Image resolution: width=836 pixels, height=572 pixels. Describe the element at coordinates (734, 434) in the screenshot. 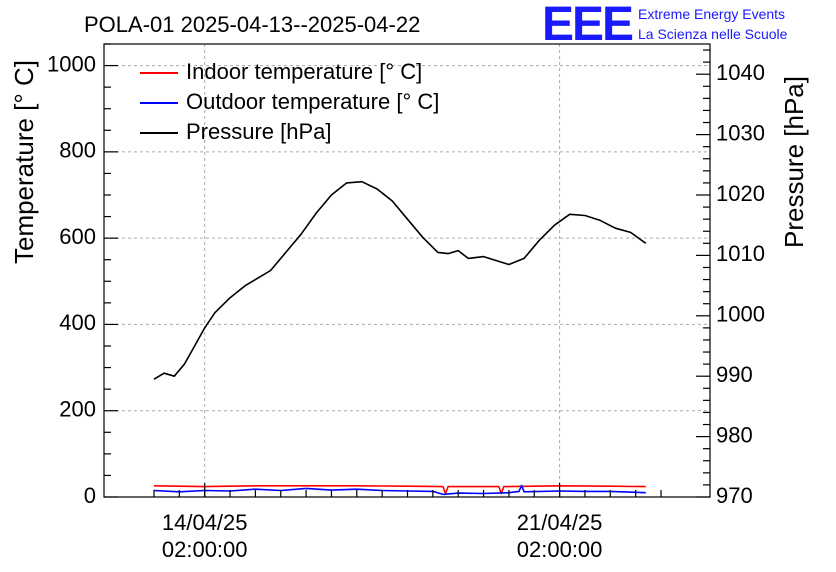

I see `y2-tick-label: 980` at that location.